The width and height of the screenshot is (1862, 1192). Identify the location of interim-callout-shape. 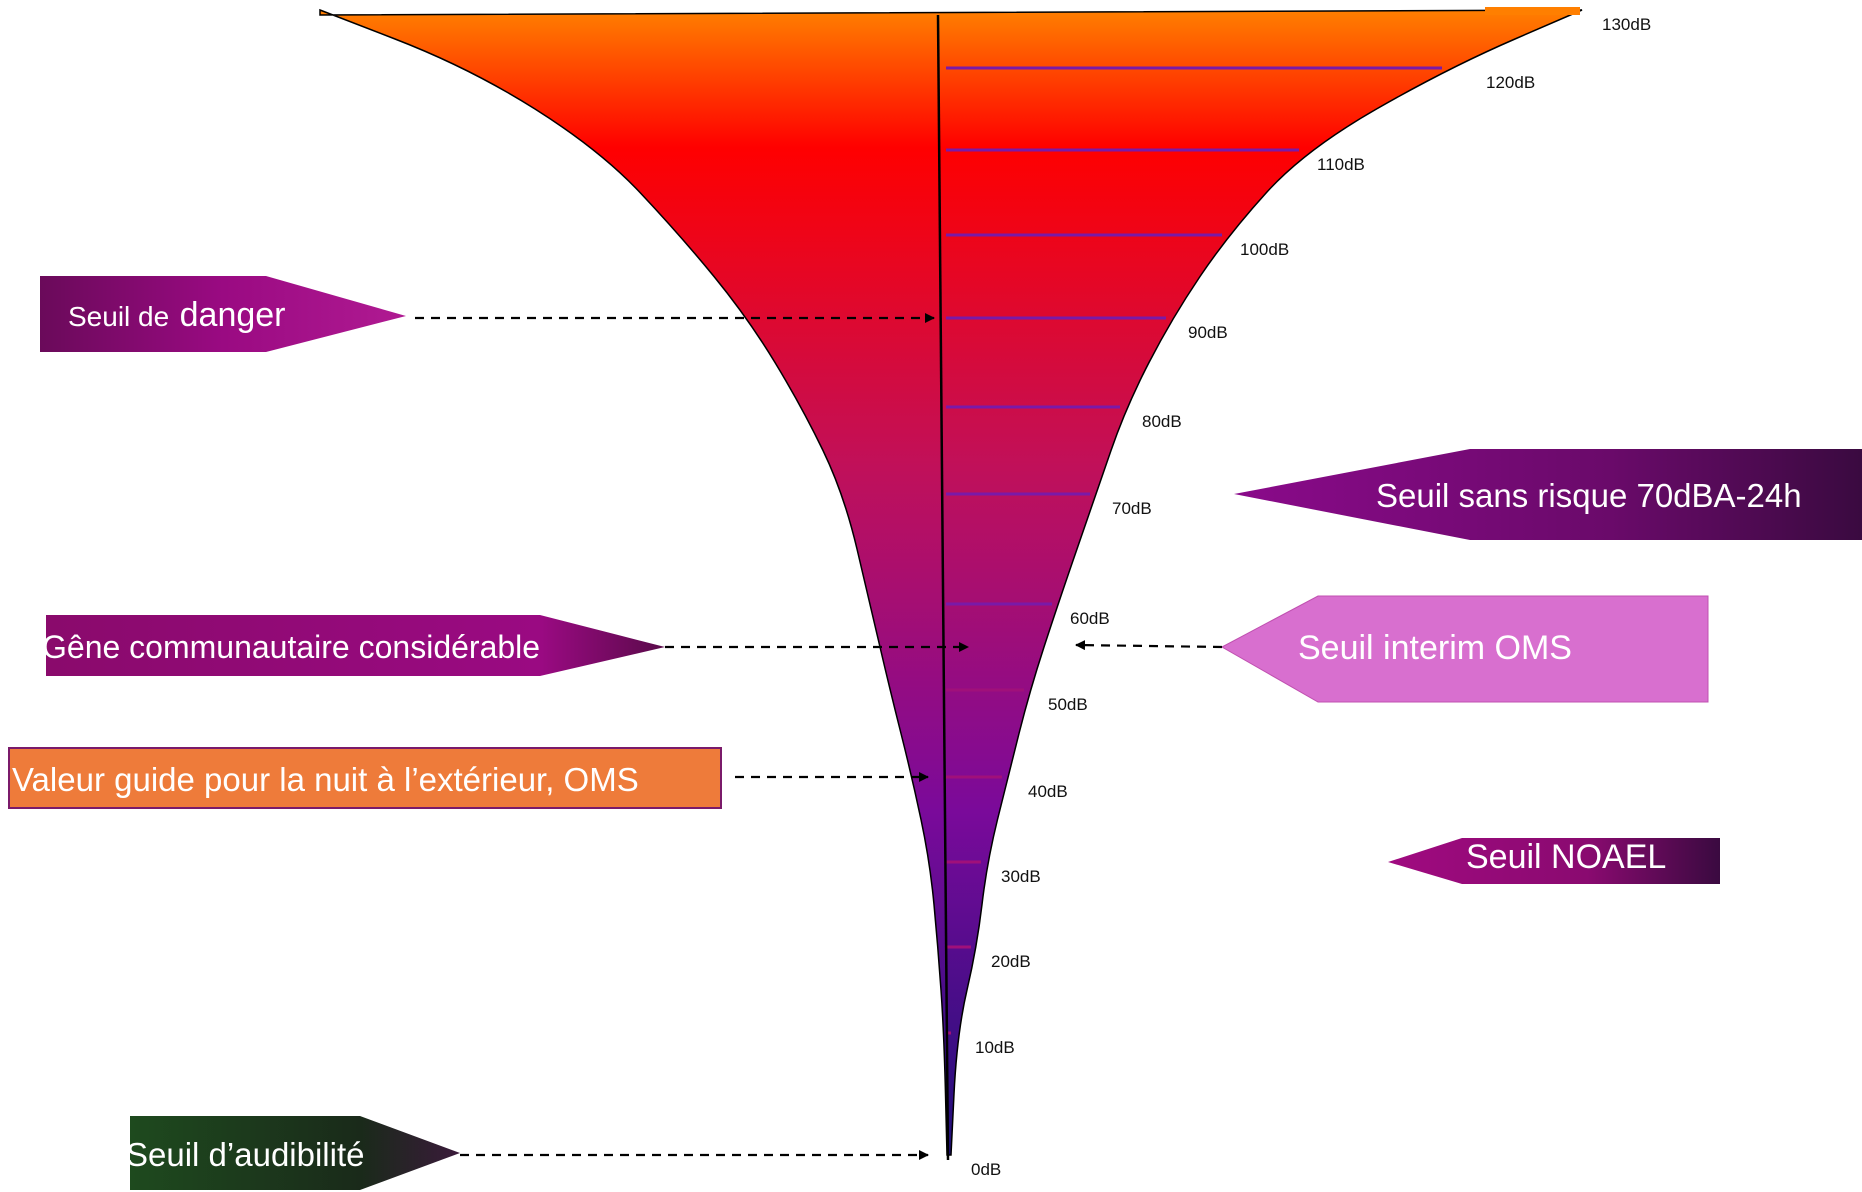
(1464, 649).